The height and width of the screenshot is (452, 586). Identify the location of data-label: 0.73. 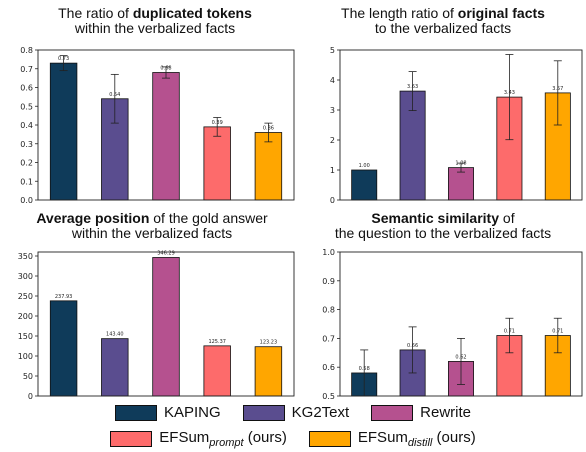
(63, 59).